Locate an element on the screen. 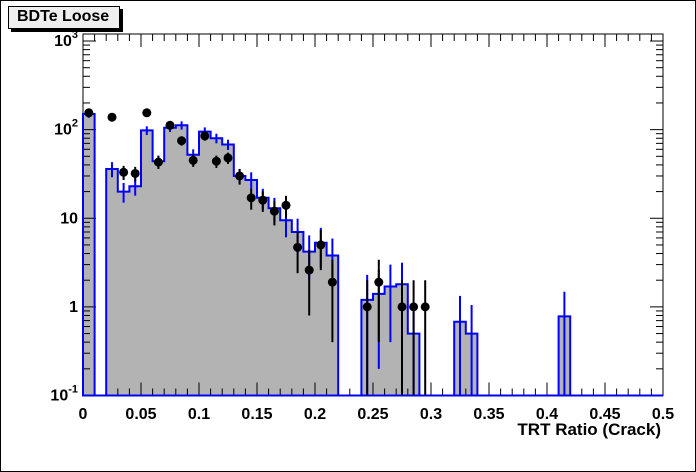 Image resolution: width=696 pixels, height=472 pixels. x-tick-label: 0.1 is located at coordinates (199, 414).